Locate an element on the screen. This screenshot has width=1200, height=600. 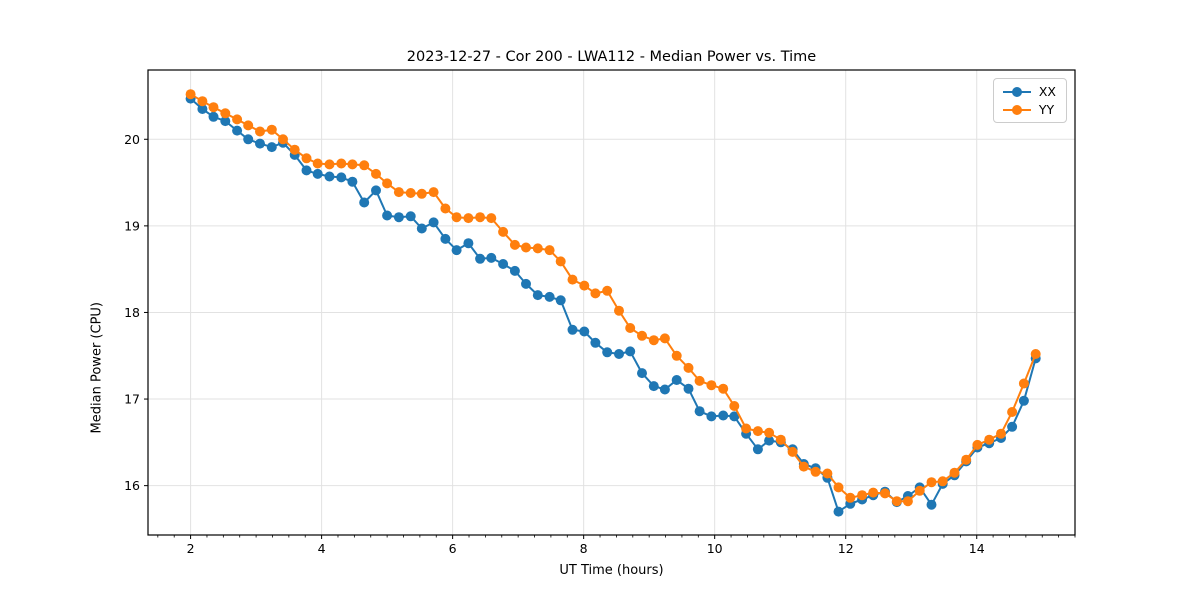
legend-item-xx: XX is located at coordinates (1029, 91).